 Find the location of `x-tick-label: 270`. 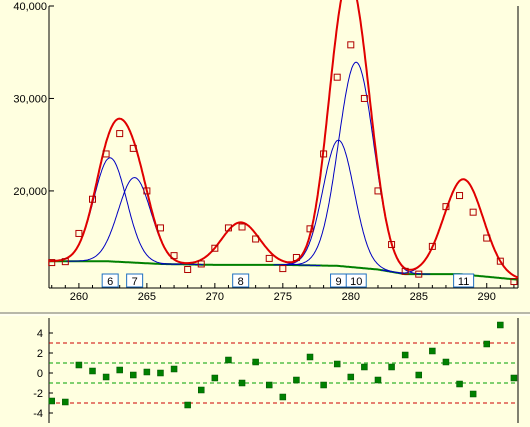

x-tick-label: 270 is located at coordinates (215, 297).